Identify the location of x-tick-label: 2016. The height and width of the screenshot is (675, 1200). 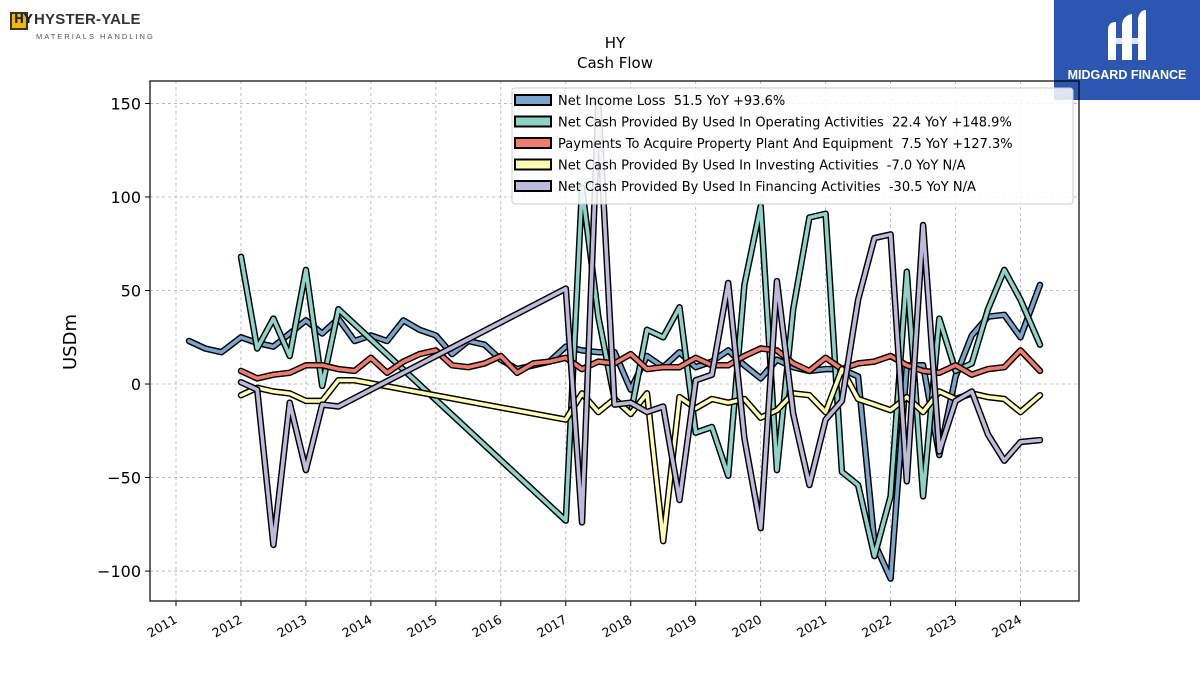
(486, 626).